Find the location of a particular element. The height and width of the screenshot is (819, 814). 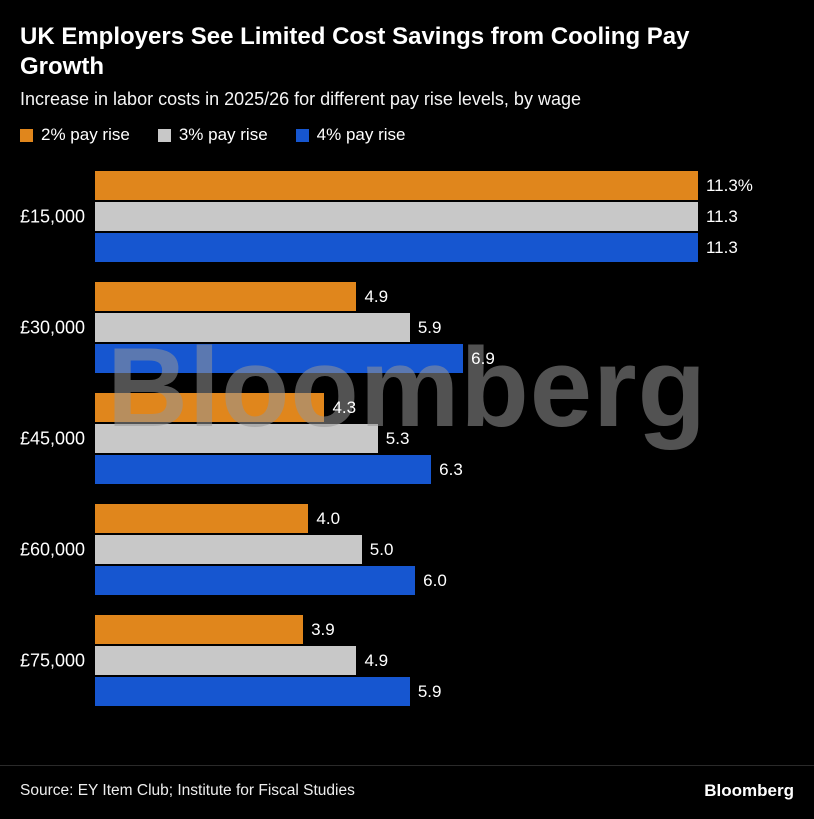

bar-group: £60,000 4.0 5.0 6.0 is located at coordinates (407, 549).